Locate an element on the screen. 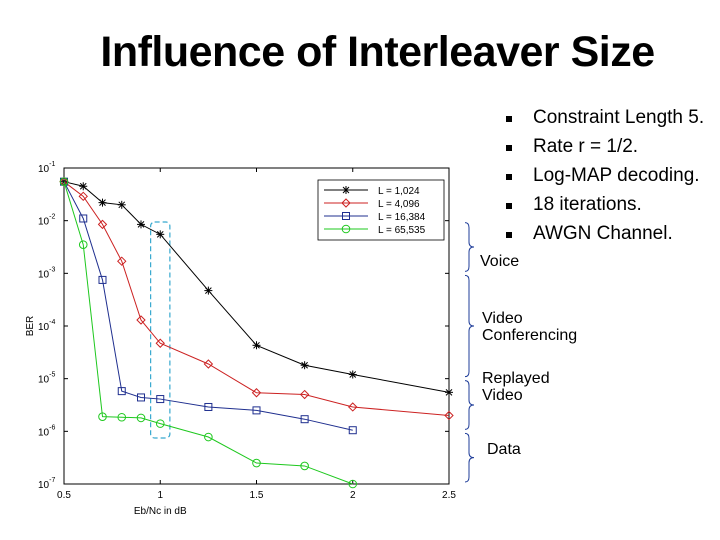 The image size is (720, 540). bullet-text: Constraint Length 5. is located at coordinates (619, 117).